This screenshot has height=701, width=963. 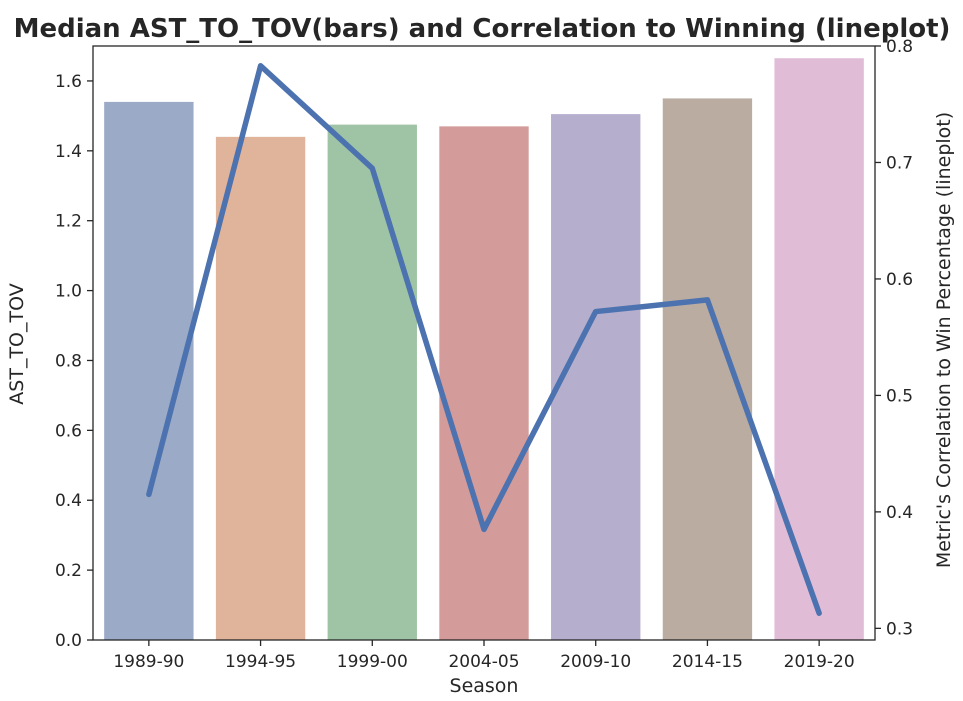 I want to click on x-tick-label: 2014-15, so click(x=707, y=662).